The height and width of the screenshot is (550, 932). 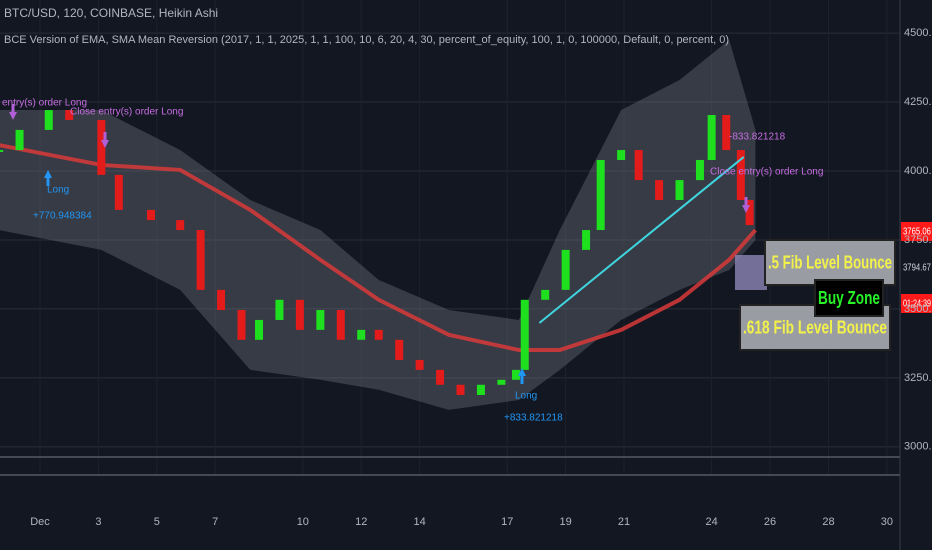 I want to click on price-label: 3765.06, so click(x=917, y=232).